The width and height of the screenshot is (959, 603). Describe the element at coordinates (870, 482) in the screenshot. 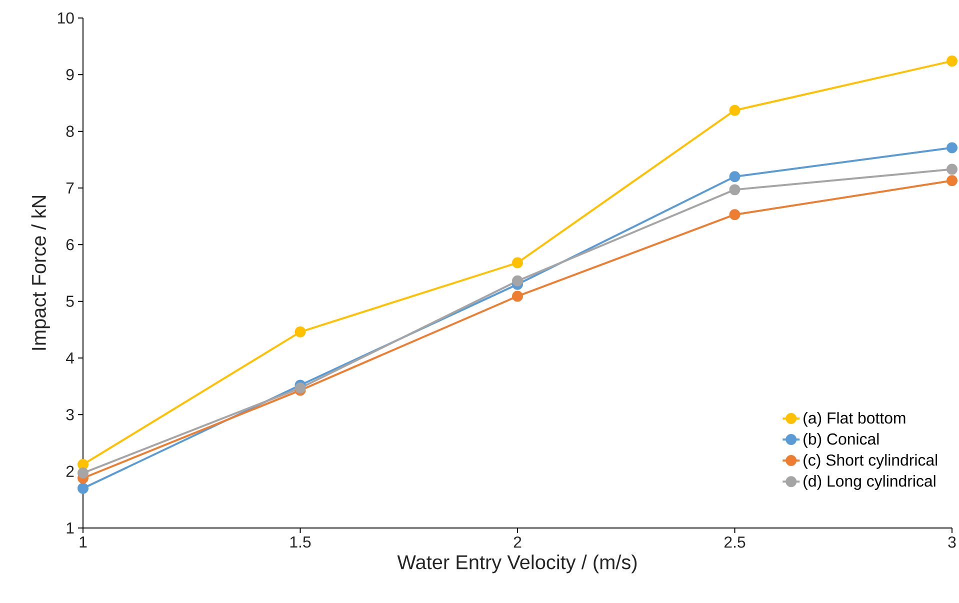

I see `legend-label: (d) Long cylindrical` at that location.